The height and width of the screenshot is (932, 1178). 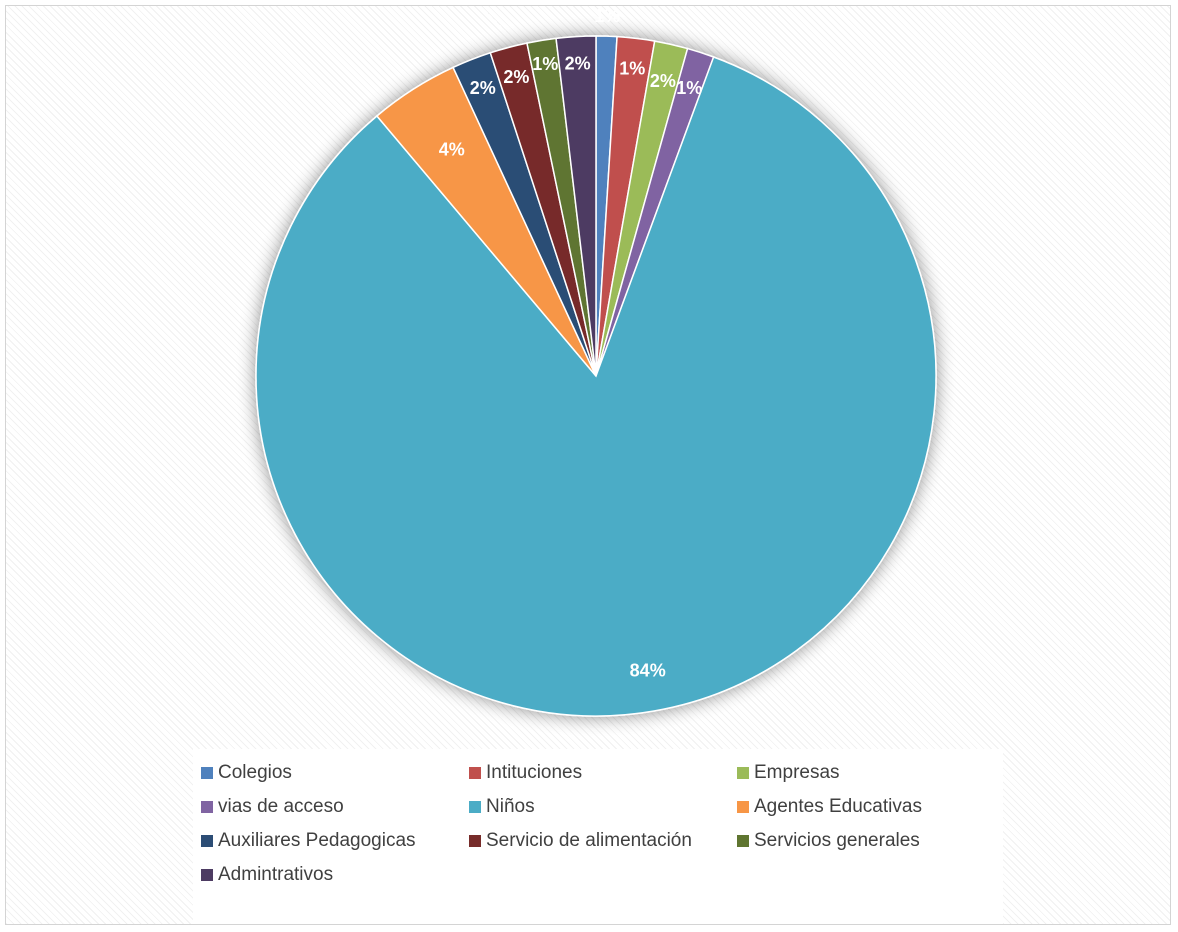 What do you see at coordinates (689, 88) in the screenshot?
I see `slice-label-4: 1%` at bounding box center [689, 88].